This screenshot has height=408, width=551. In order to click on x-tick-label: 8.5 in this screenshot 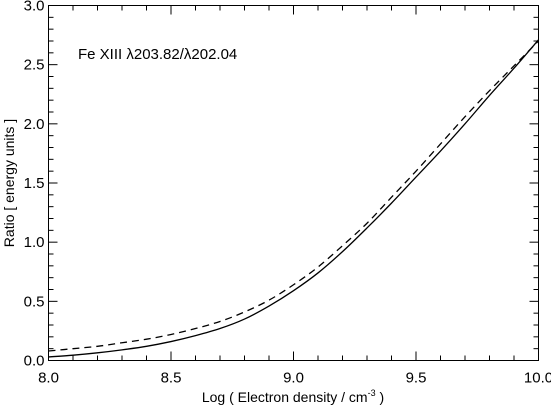, I will do `click(171, 378)`.